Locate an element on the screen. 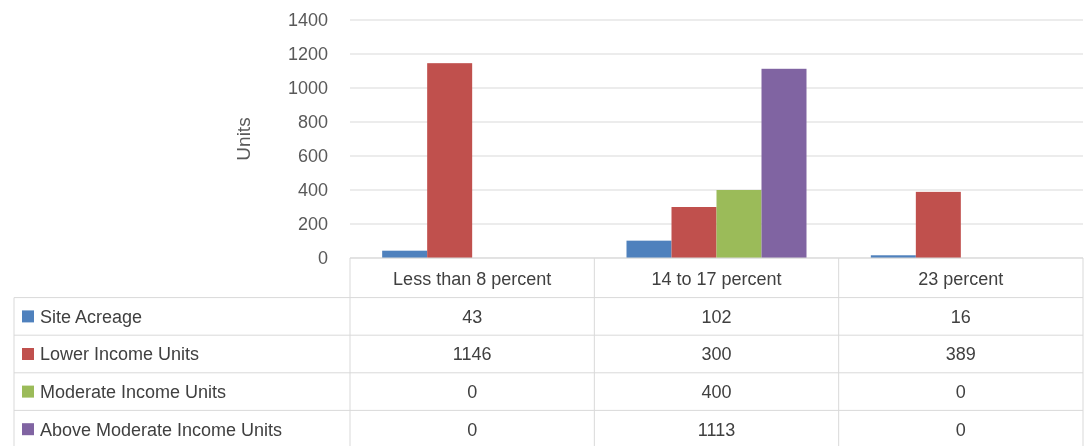 The height and width of the screenshot is (446, 1084). data-label: 102 is located at coordinates (716, 316).